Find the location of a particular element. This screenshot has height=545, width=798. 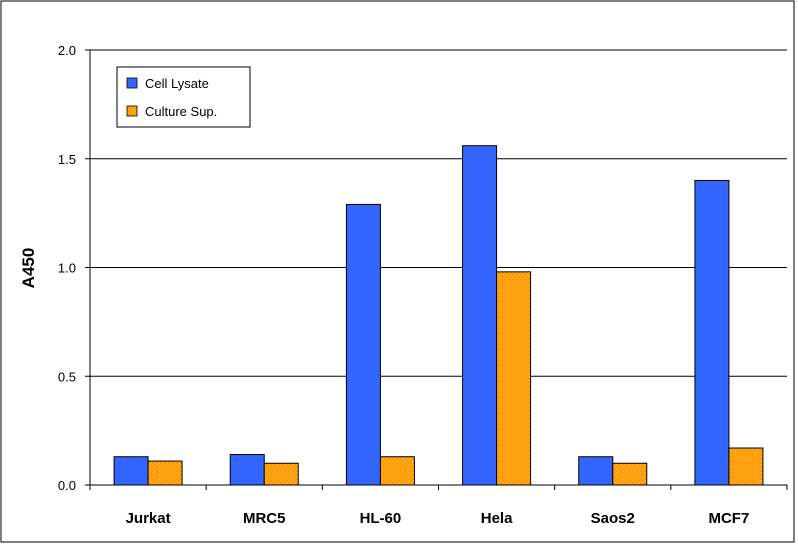

bar-culture-sup-mrc5 is located at coordinates (281, 474).